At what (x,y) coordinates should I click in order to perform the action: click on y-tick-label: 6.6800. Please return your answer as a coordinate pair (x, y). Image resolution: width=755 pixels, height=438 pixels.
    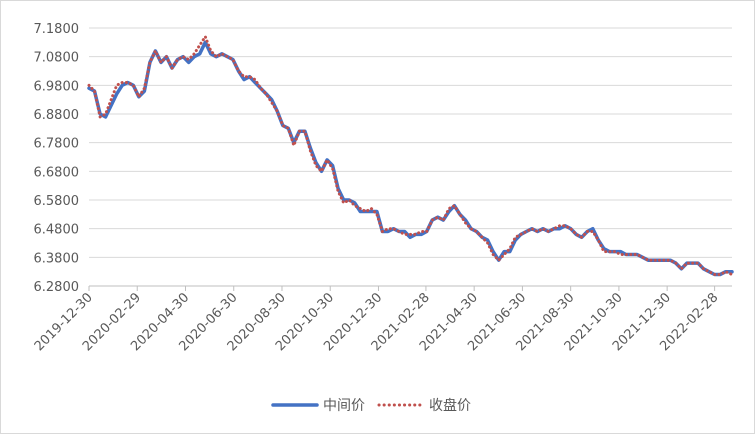
    Looking at the image, I should click on (57, 172).